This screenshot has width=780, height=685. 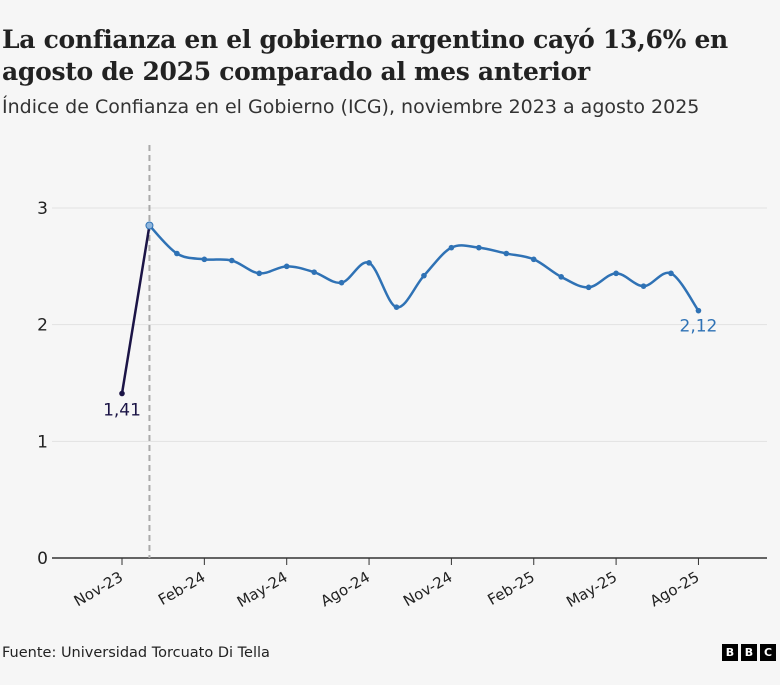 I want to click on x-tick-label: Nov-24, so click(x=427, y=589).